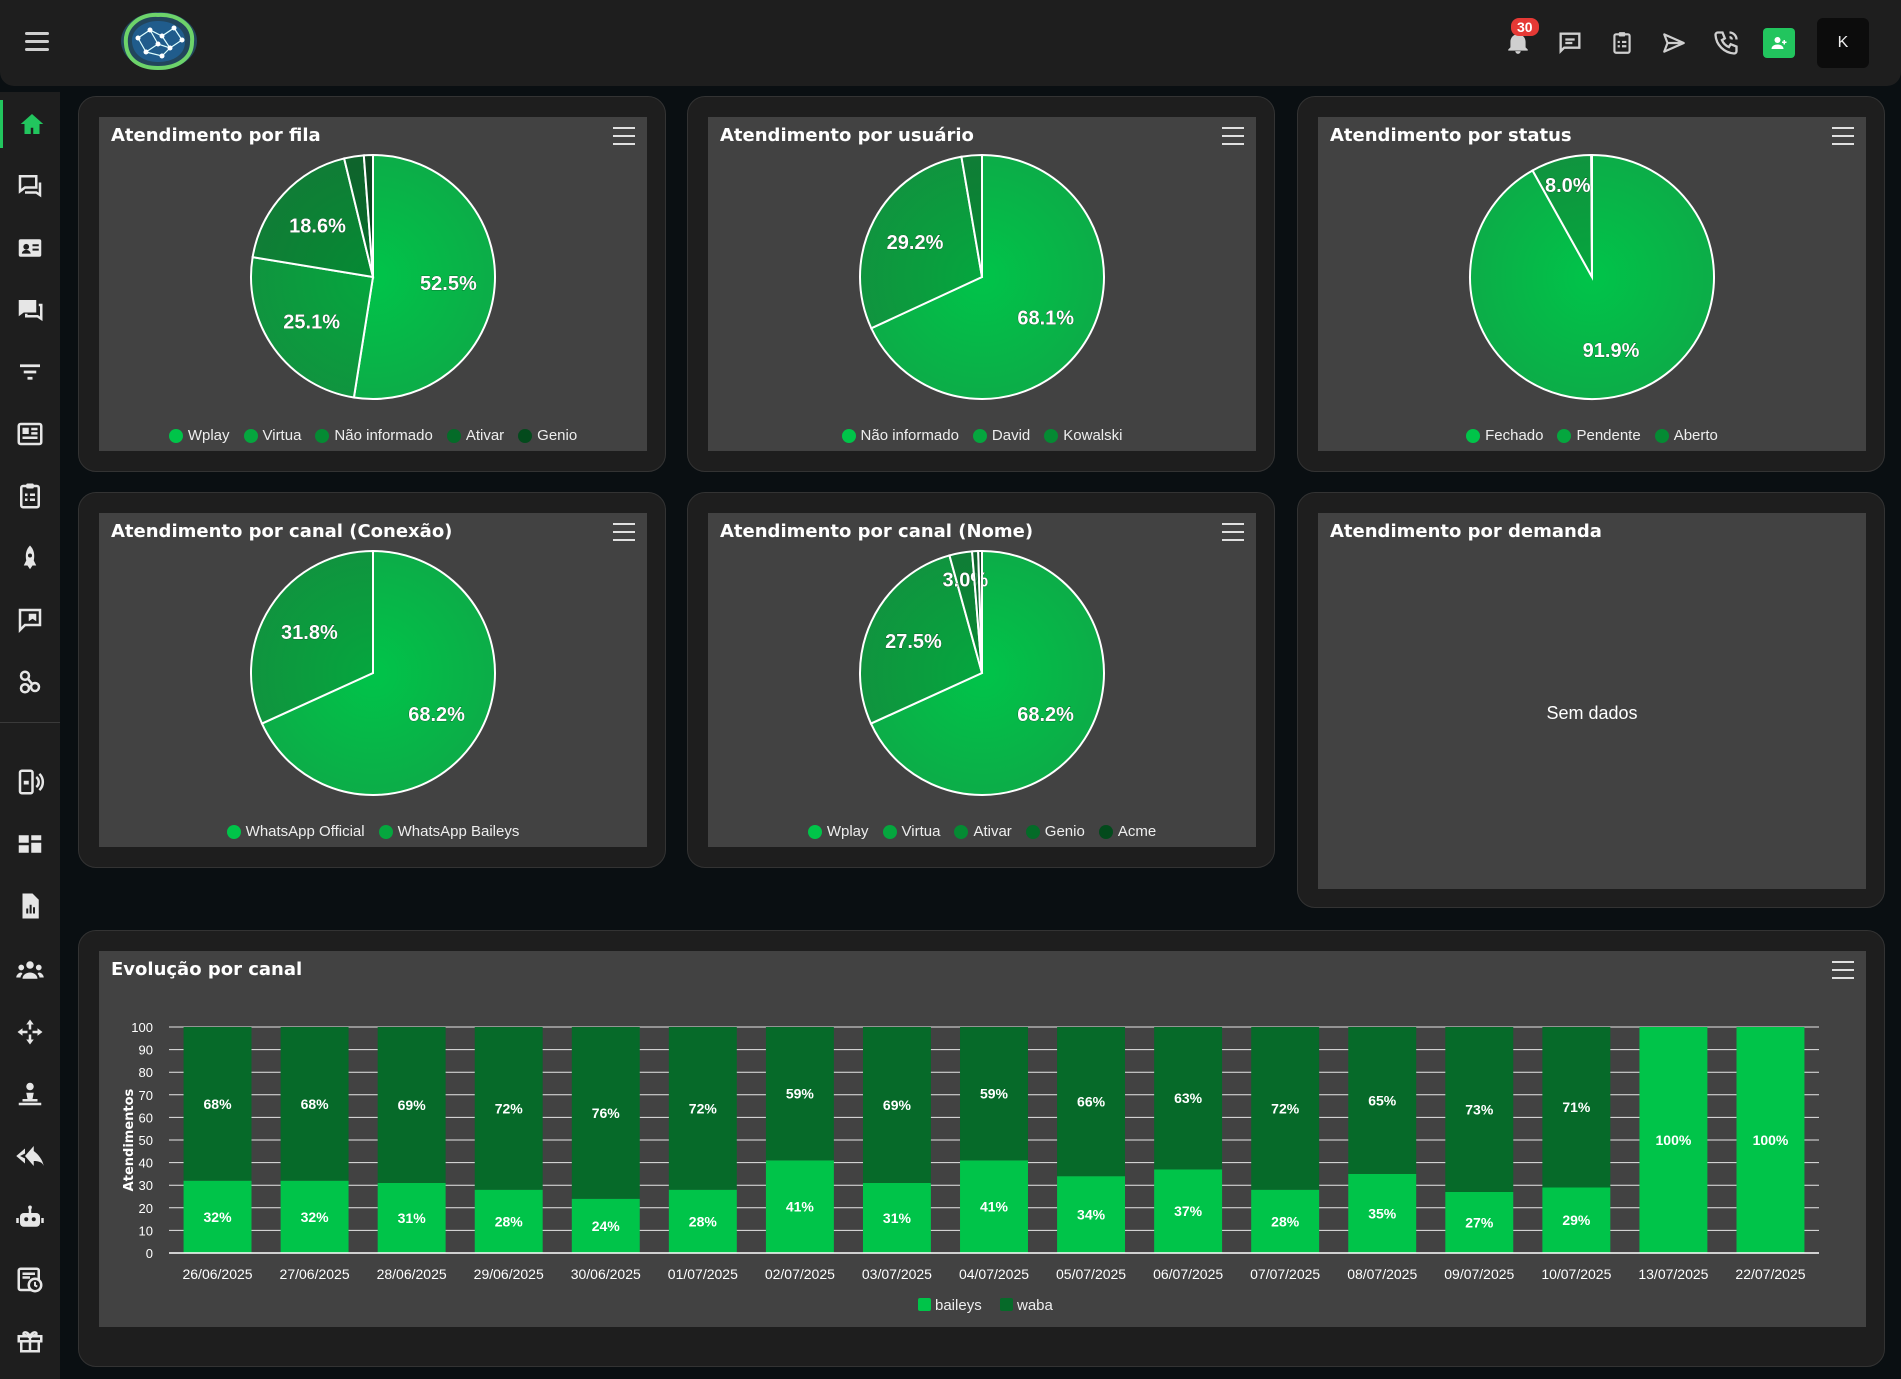 The image size is (1901, 1379). What do you see at coordinates (30, 906) in the screenshot?
I see `sidebar-item-files` at bounding box center [30, 906].